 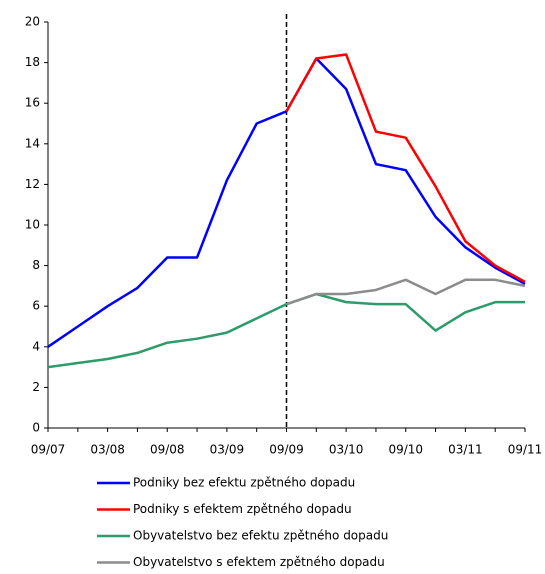 I want to click on y-tick-label: 6, so click(x=36, y=306).